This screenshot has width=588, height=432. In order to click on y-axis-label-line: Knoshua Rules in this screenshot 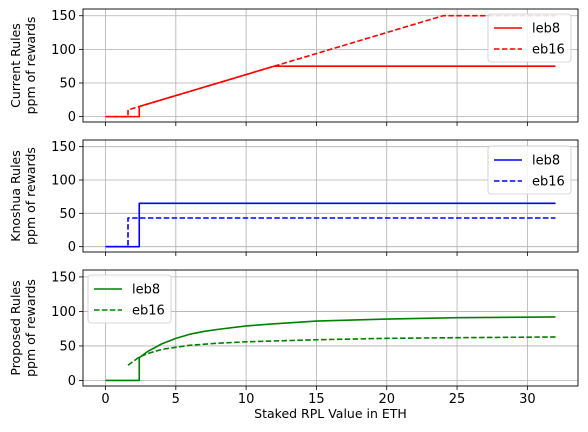, I will do `click(15, 195)`.